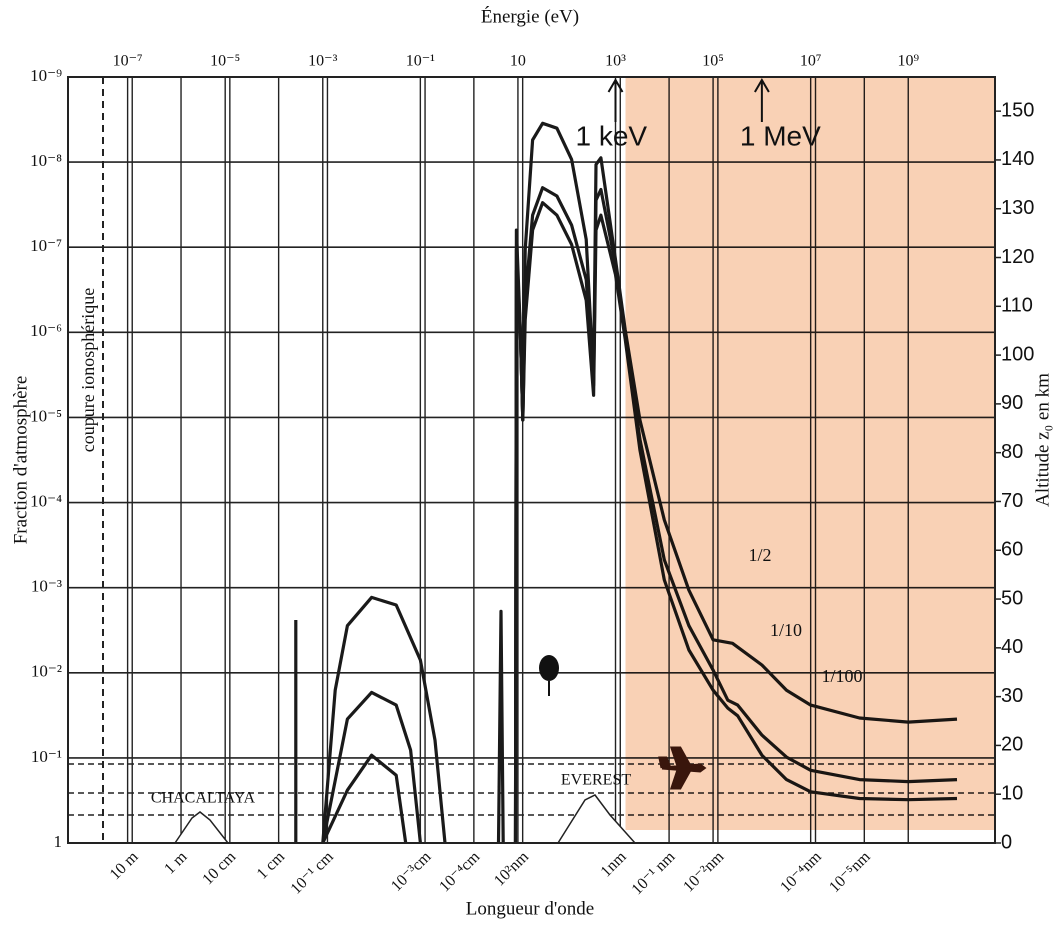 This screenshot has height=925, width=1056. What do you see at coordinates (322, 61) in the screenshot?
I see `x-tick-label: 10⁻³` at bounding box center [322, 61].